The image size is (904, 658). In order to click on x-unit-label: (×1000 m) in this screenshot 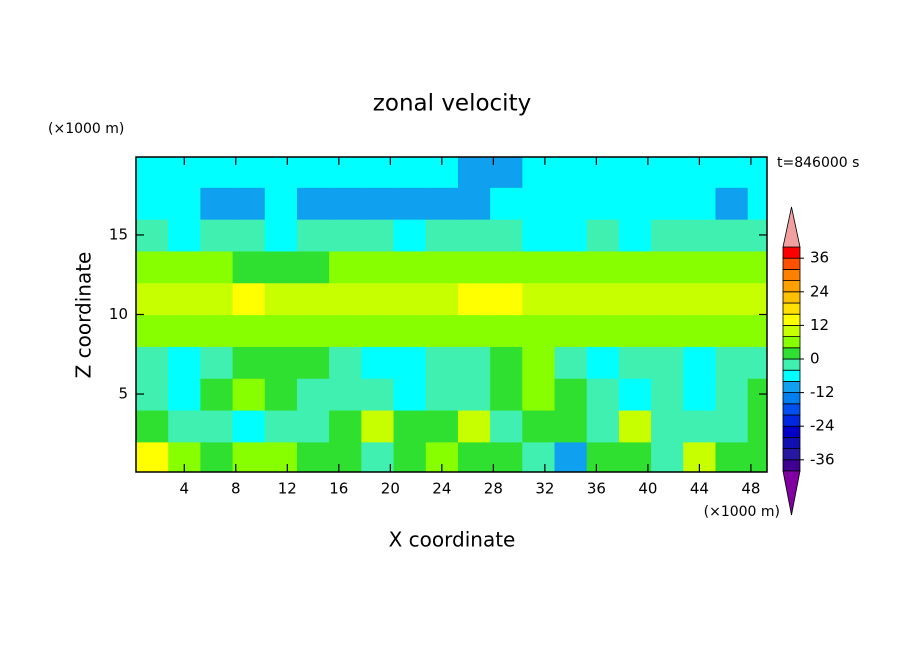, I will do `click(742, 512)`.